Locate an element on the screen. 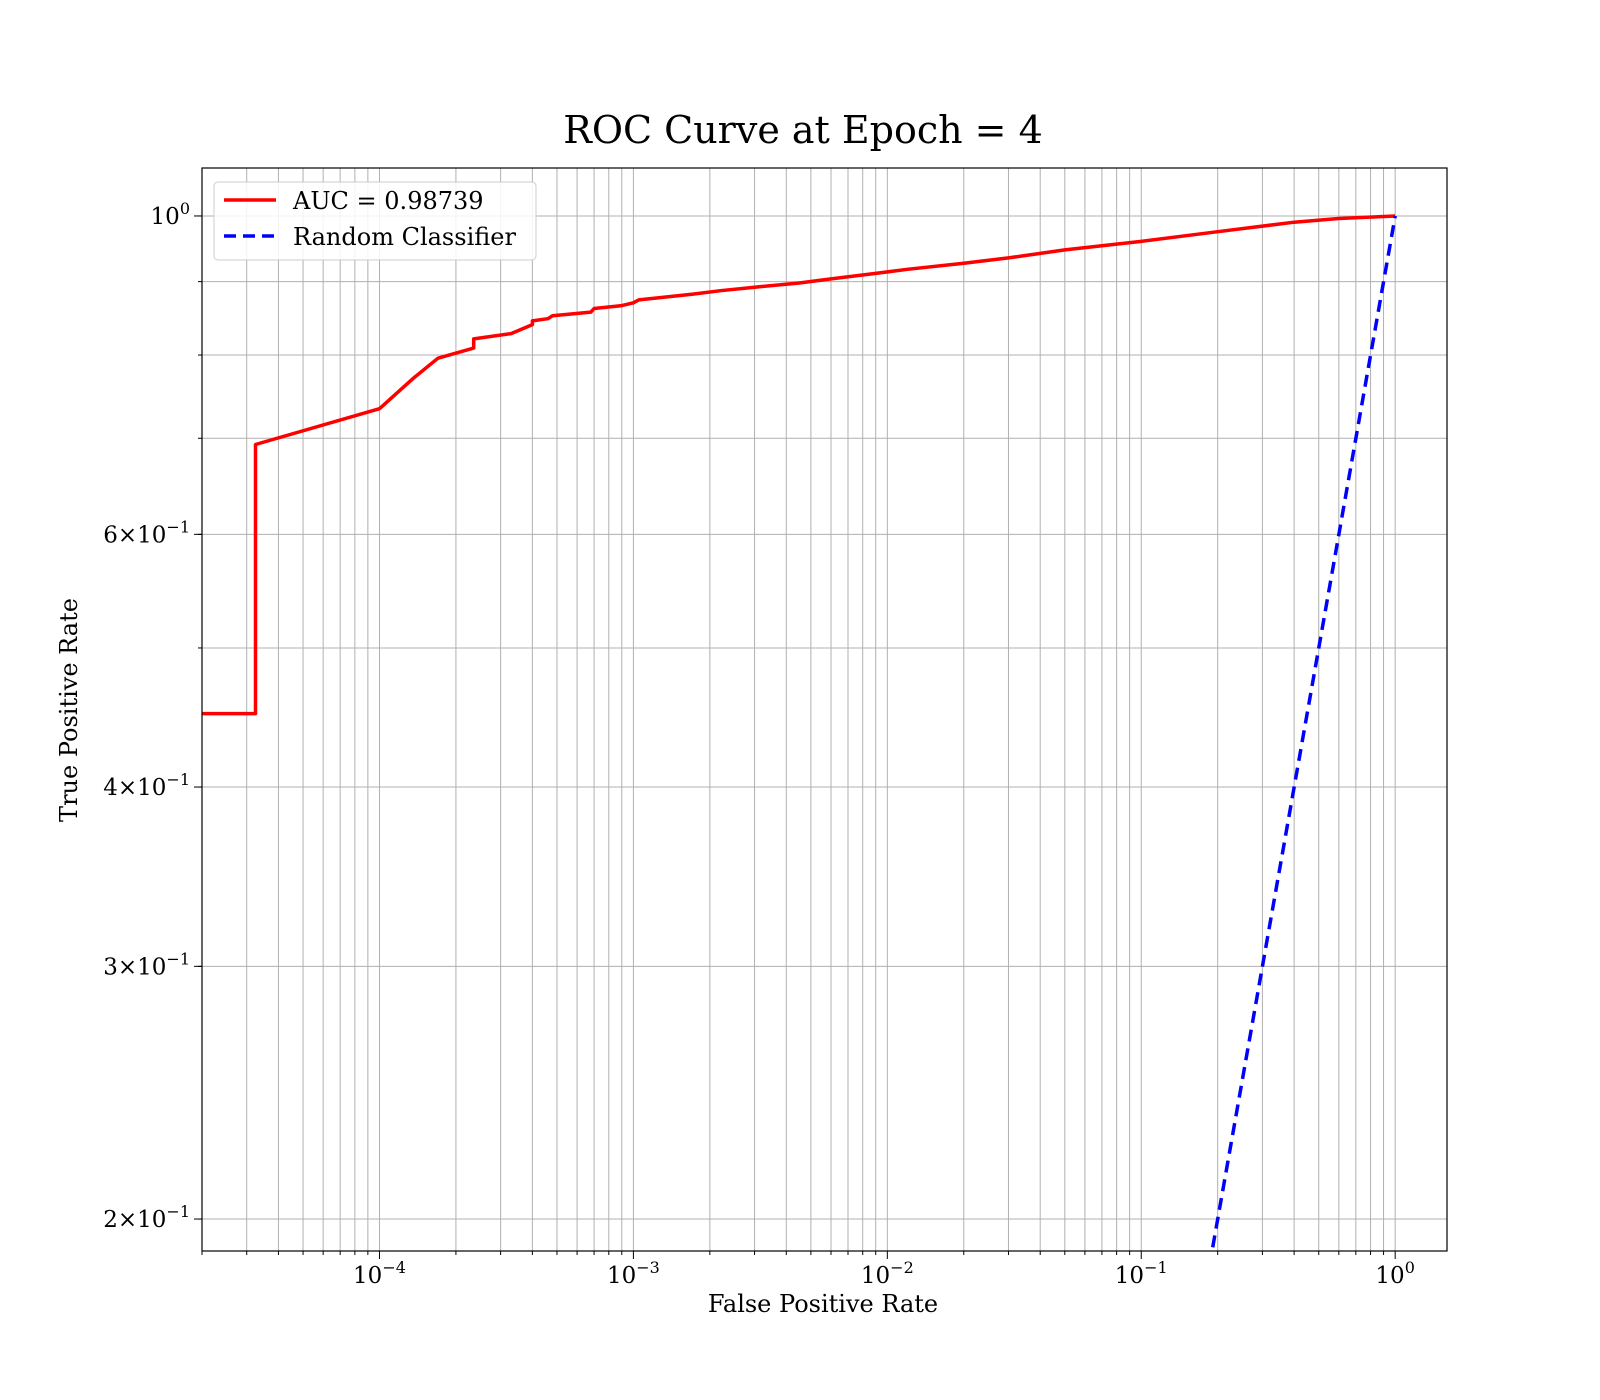 The image size is (1600, 1400). y-axis-label: True Positive Rate is located at coordinates (69, 710).